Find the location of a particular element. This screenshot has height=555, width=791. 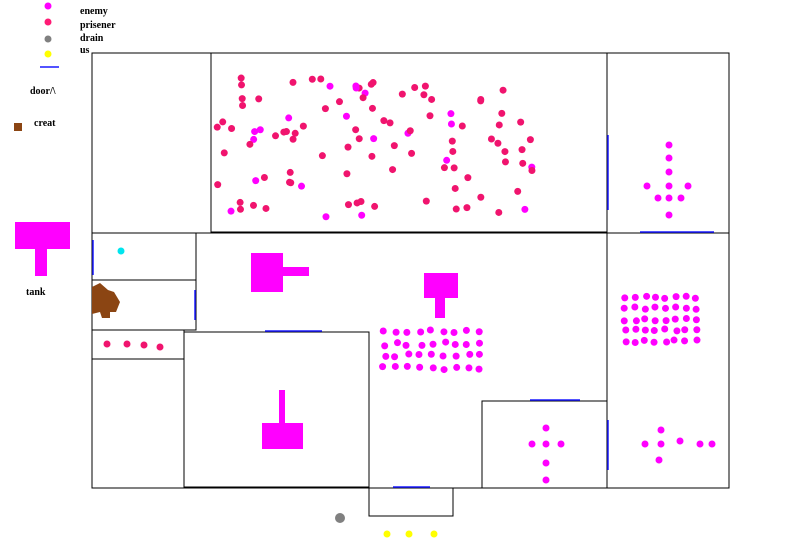

legend-label: tank is located at coordinates (36, 292).